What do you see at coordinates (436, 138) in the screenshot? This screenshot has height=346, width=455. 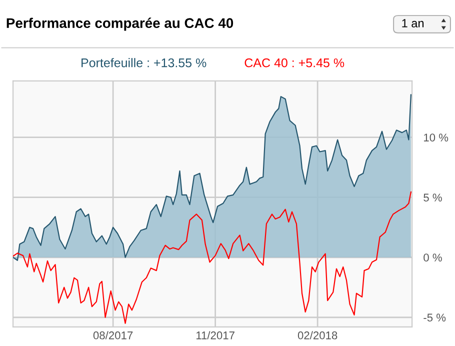 I see `y-tick-label: 10 %` at bounding box center [436, 138].